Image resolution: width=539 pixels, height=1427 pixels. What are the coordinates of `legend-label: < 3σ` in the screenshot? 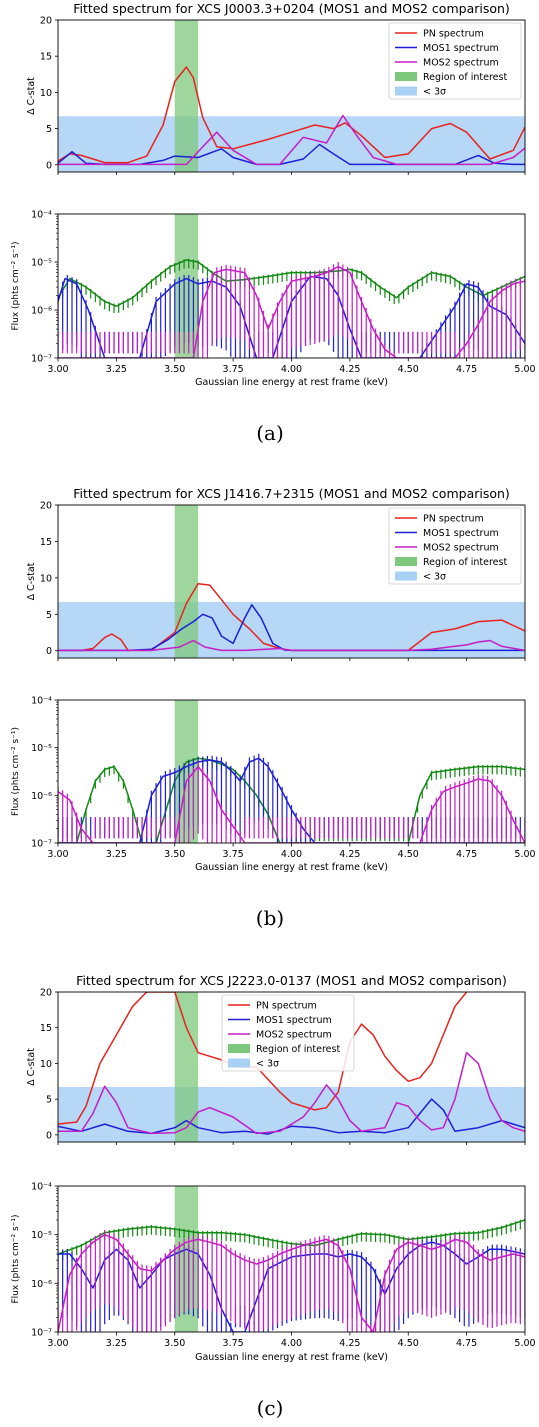 It's located at (434, 577).